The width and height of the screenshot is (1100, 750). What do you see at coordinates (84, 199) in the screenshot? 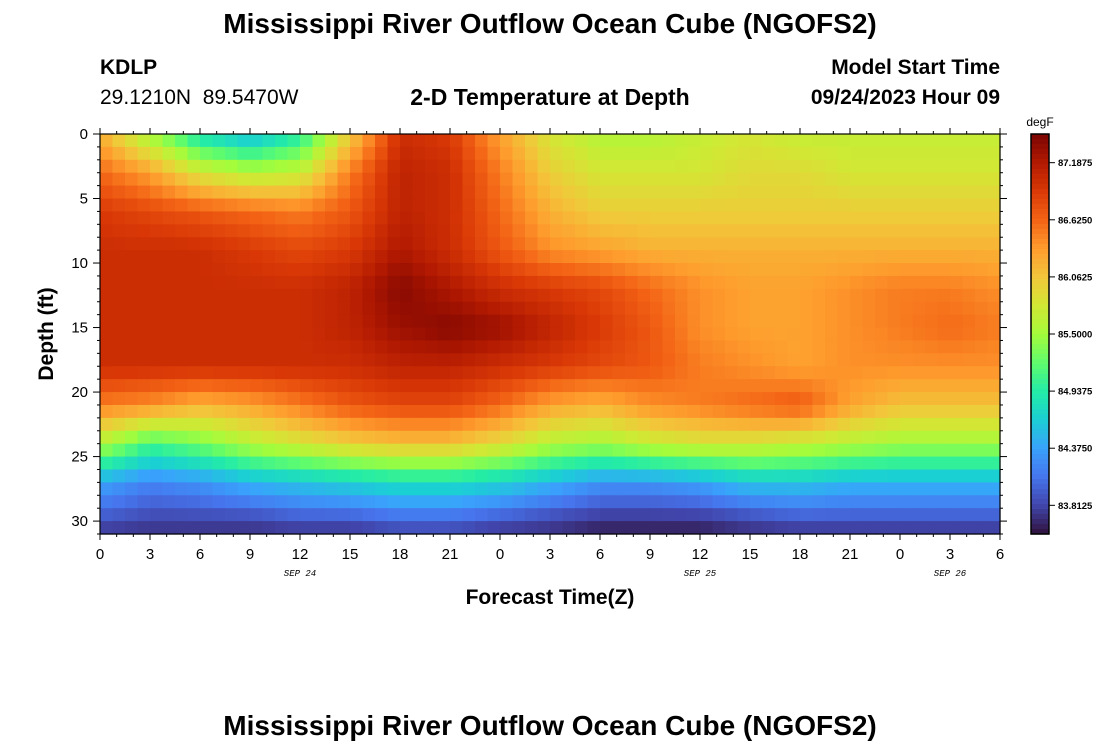
I see `y-tick-label: 5` at bounding box center [84, 199].